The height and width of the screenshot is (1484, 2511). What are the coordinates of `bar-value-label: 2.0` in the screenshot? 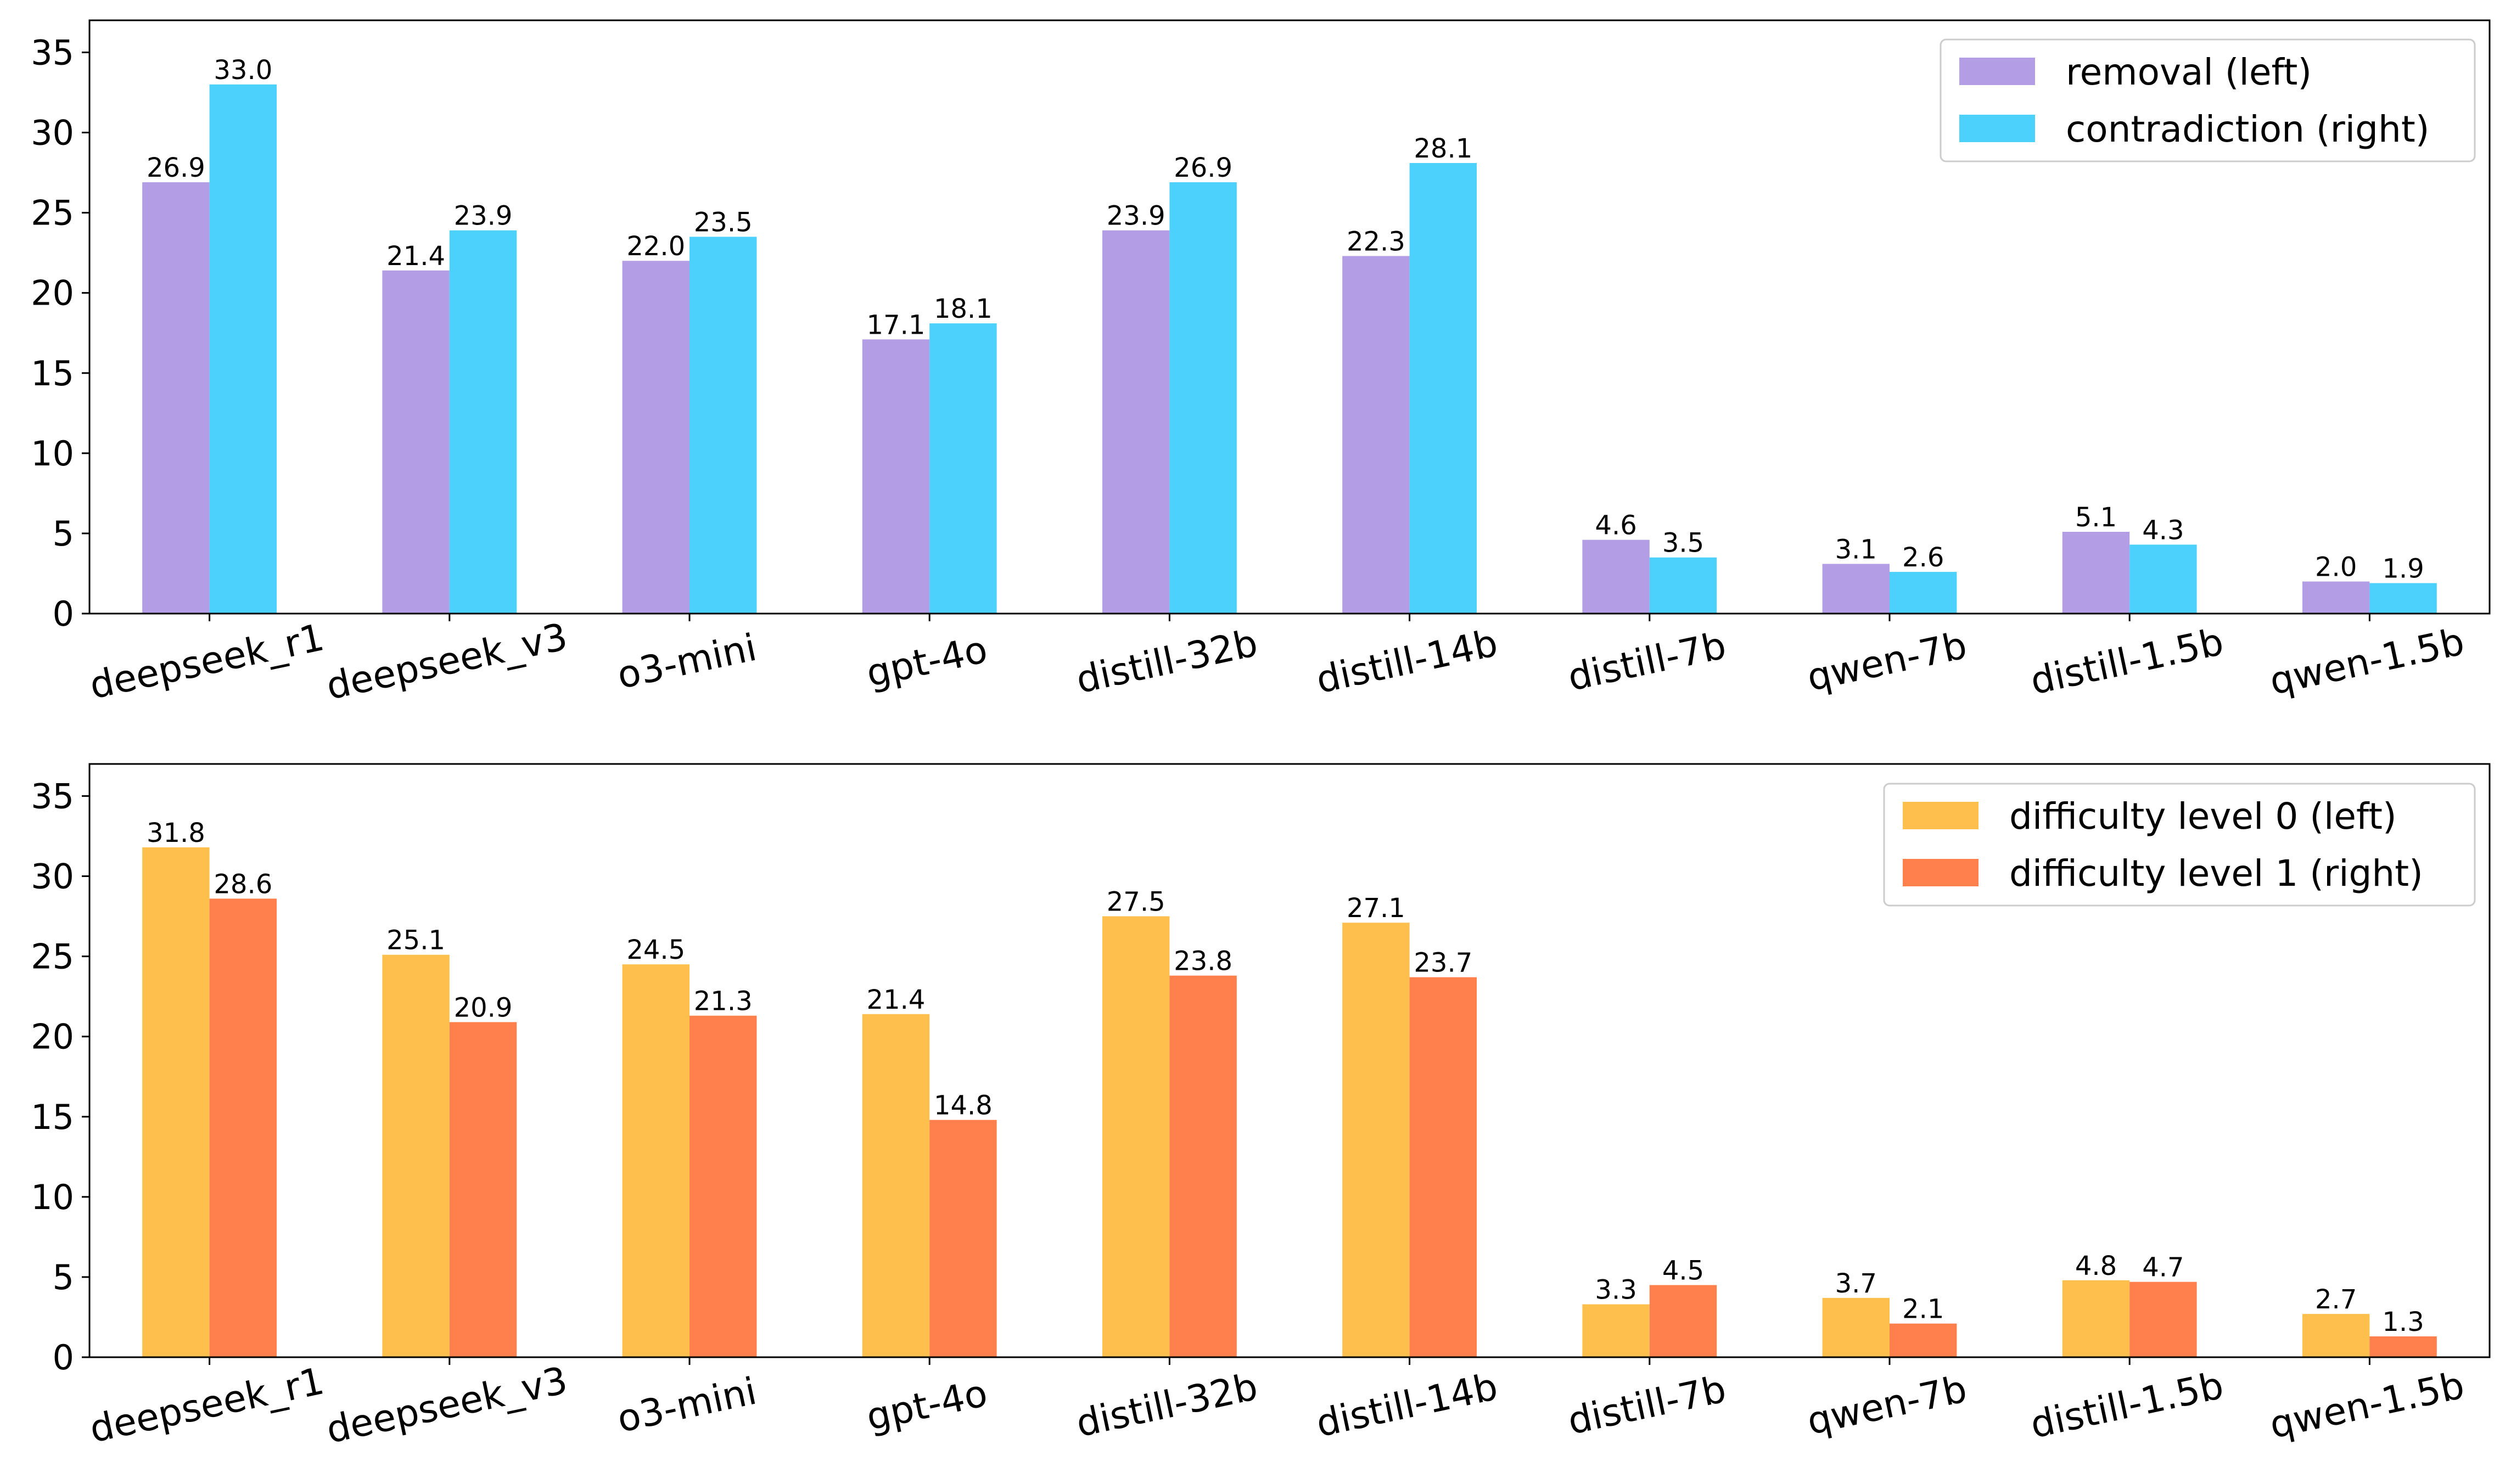 It's located at (2336, 567).